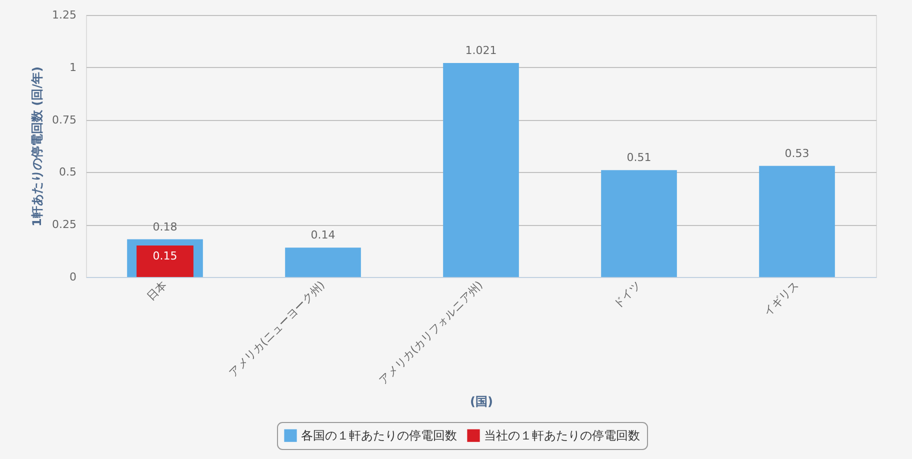 This screenshot has width=912, height=459. Describe the element at coordinates (64, 15) in the screenshot. I see `y-tick-label: 1.25` at that location.